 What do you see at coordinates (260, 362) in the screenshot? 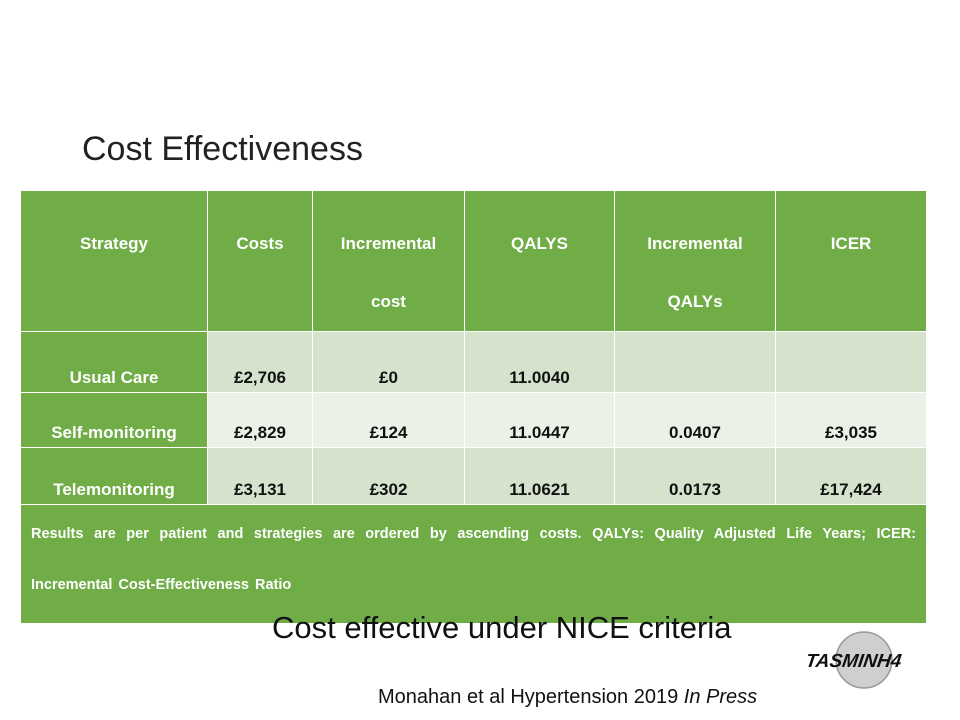
I see `table-cell: £2,706` at bounding box center [260, 362].